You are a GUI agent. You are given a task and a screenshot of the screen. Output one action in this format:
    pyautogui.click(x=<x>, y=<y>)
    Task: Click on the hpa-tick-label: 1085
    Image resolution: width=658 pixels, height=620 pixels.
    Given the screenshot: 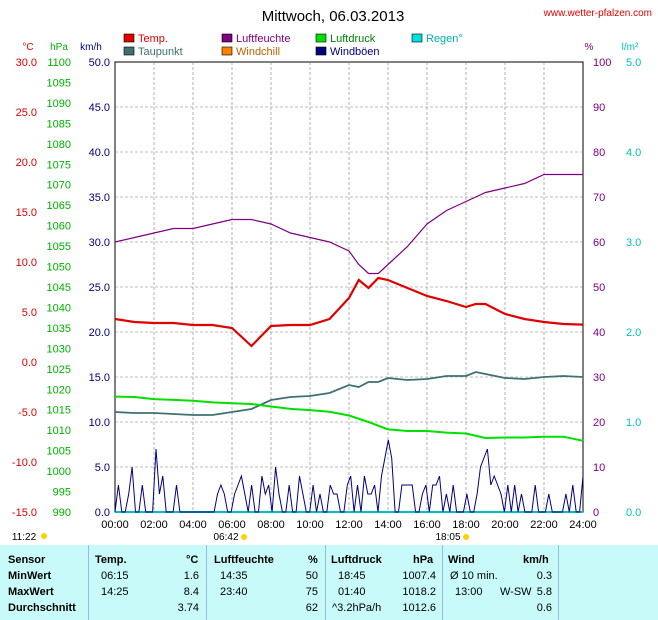 What is the action you would take?
    pyautogui.click(x=59, y=124)
    